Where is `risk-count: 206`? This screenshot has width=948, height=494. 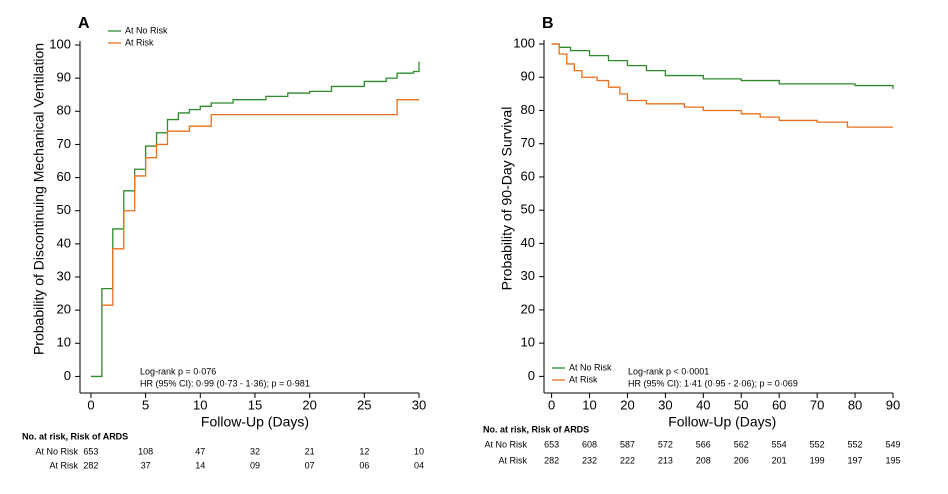
risk-count: 206 is located at coordinates (741, 460).